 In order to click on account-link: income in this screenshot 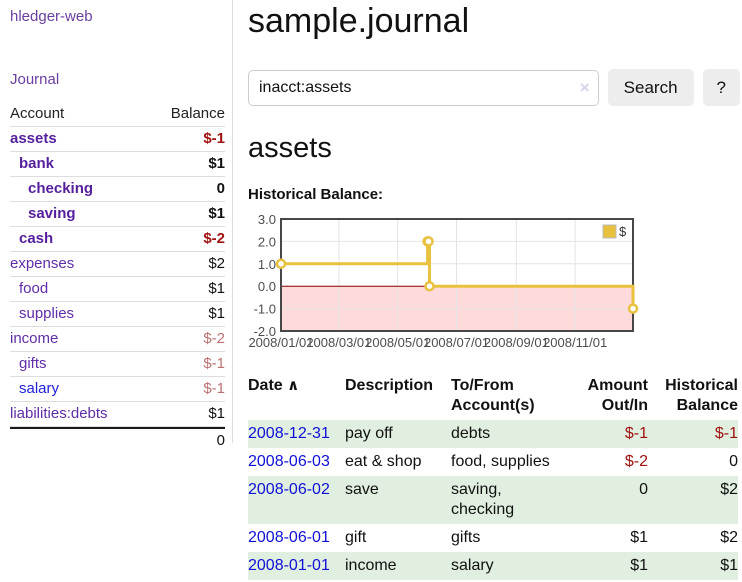, I will do `click(34, 338)`.